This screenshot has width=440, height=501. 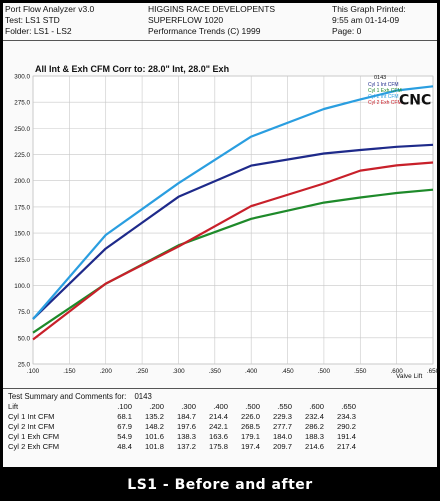 What do you see at coordinates (124, 426) in the screenshot?
I see `table-cell: 67.9` at bounding box center [124, 426].